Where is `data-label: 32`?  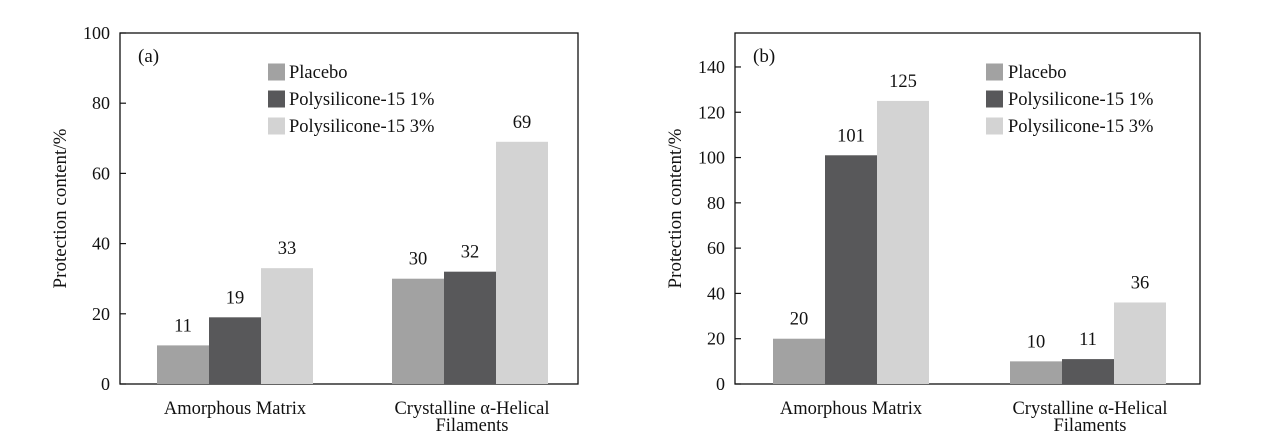
data-label: 32 is located at coordinates (470, 253).